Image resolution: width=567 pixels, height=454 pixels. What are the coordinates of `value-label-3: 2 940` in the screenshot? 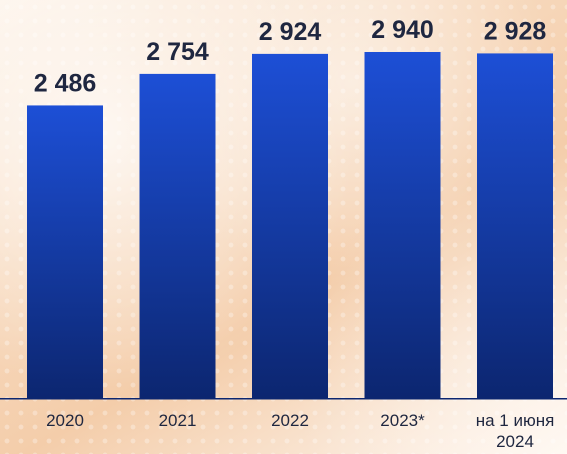 It's located at (402, 30).